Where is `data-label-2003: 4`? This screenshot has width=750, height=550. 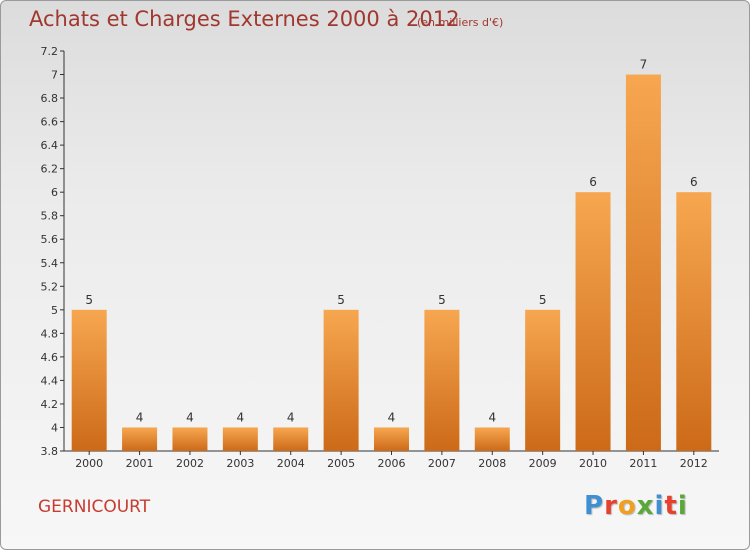
data-label-2003: 4 is located at coordinates (241, 417).